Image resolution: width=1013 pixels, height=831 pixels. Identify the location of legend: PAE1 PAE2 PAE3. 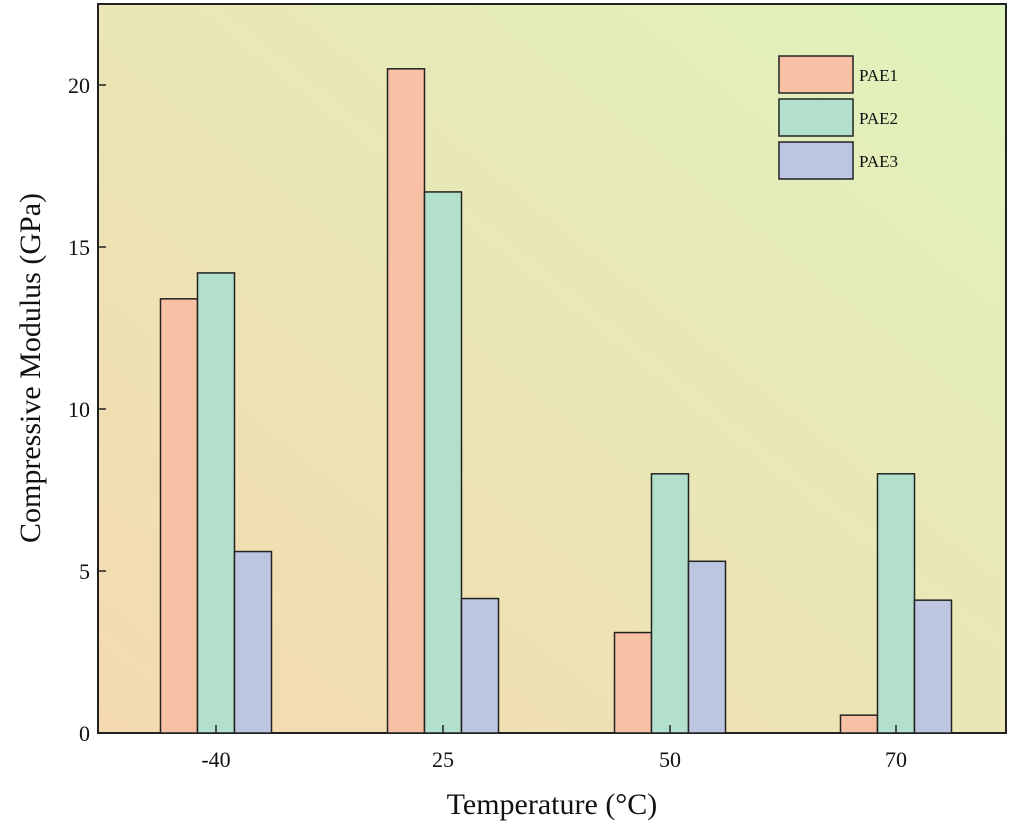
(838, 117).